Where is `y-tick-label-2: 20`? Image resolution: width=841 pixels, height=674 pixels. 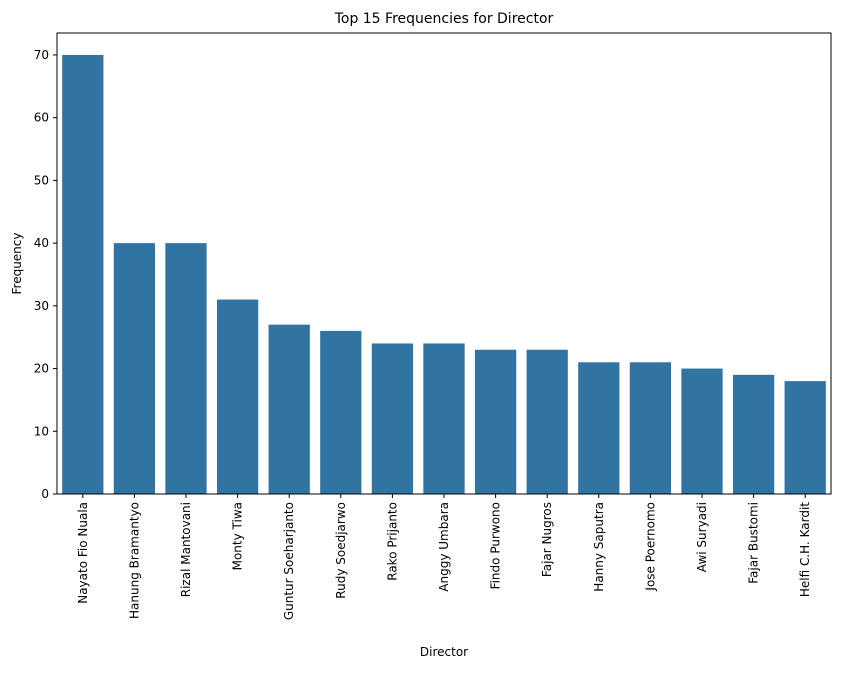 y-tick-label-2: 20 is located at coordinates (41, 369).